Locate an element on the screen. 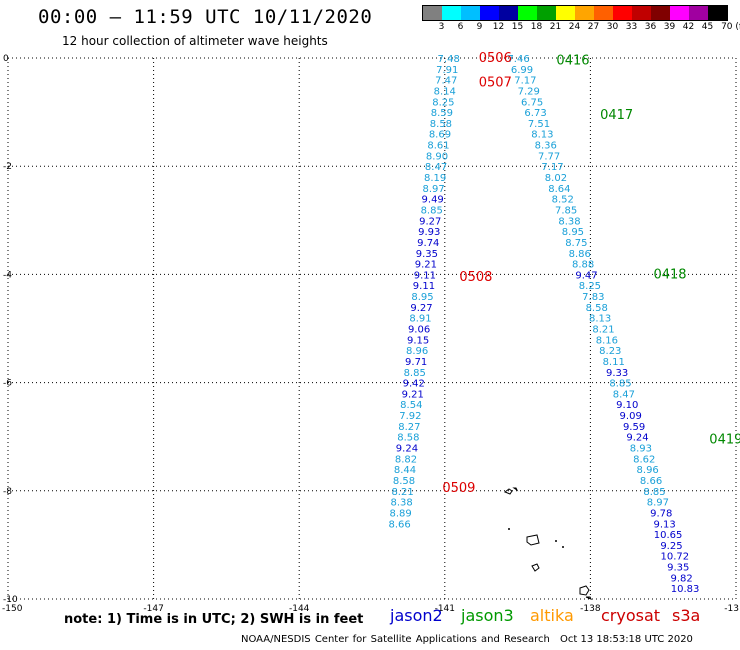 The height and width of the screenshot is (650, 740). track-1-value: 8.82 is located at coordinates (406, 459).